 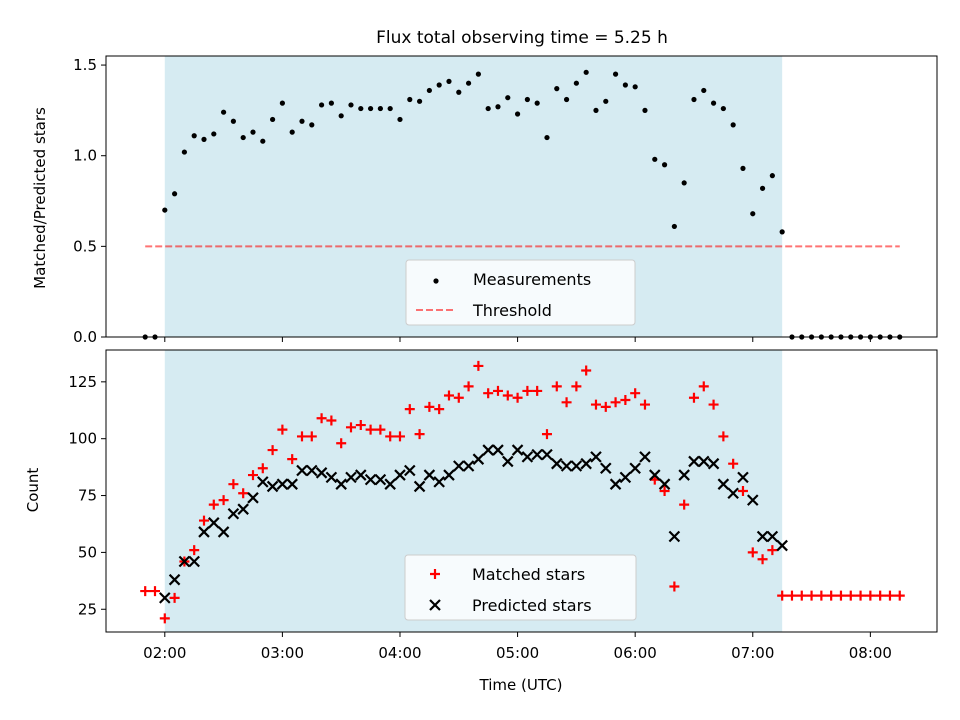 I want to click on top-y-tick-label: 1.0, so click(x=85, y=156).